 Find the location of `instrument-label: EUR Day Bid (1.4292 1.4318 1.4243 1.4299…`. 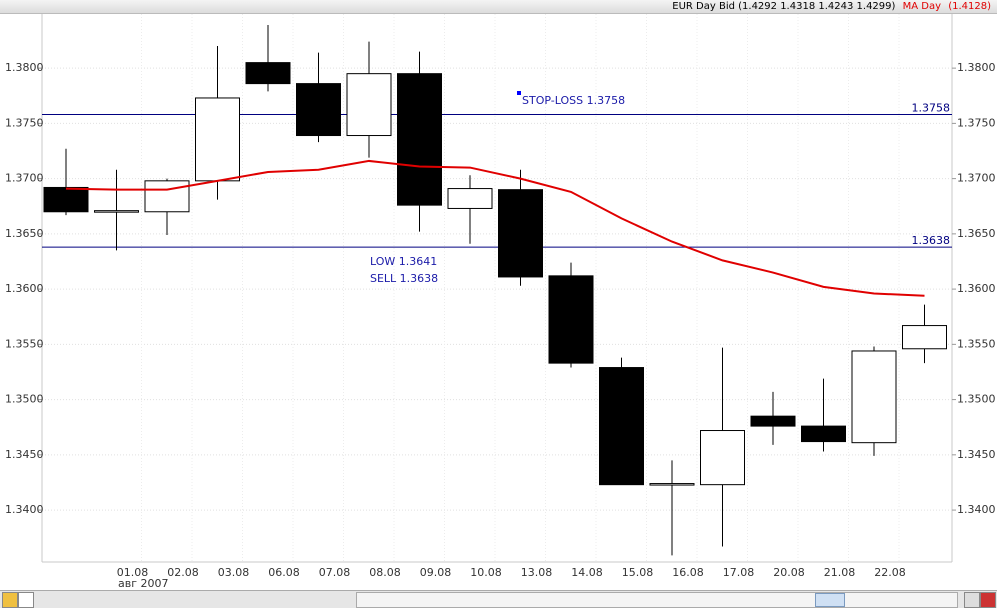

instrument-label: EUR Day Bid (1.4292 1.4318 1.4243 1.4299… is located at coordinates (784, 6).